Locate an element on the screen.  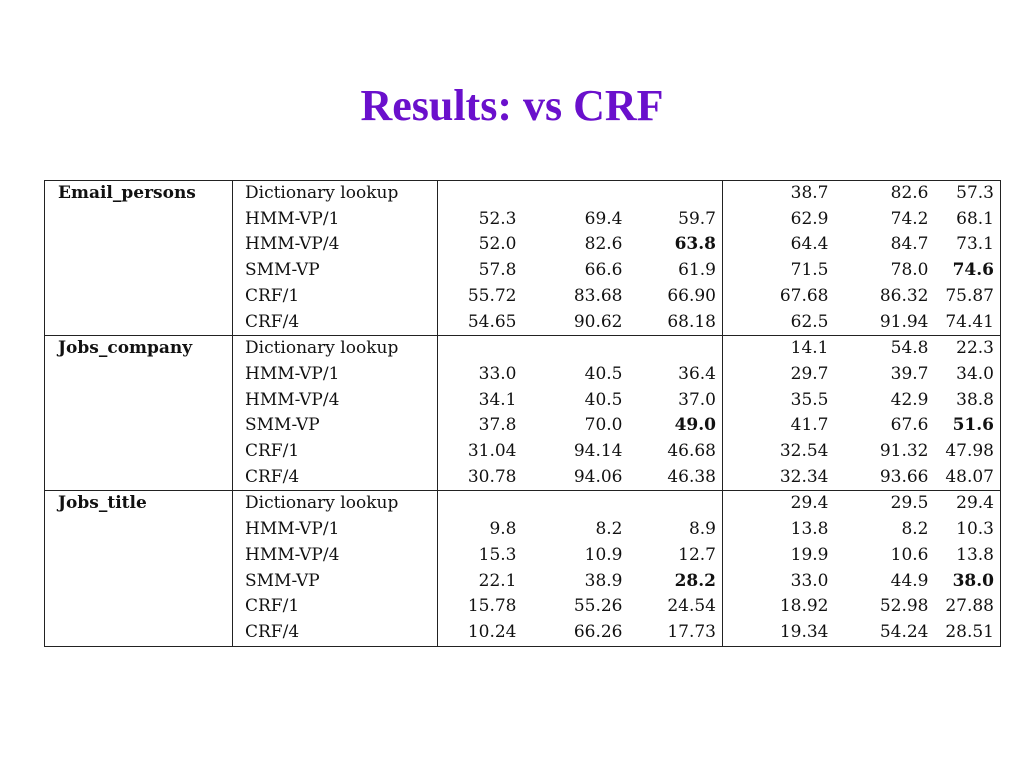
value-cell: 66.26 is located at coordinates (575, 633).